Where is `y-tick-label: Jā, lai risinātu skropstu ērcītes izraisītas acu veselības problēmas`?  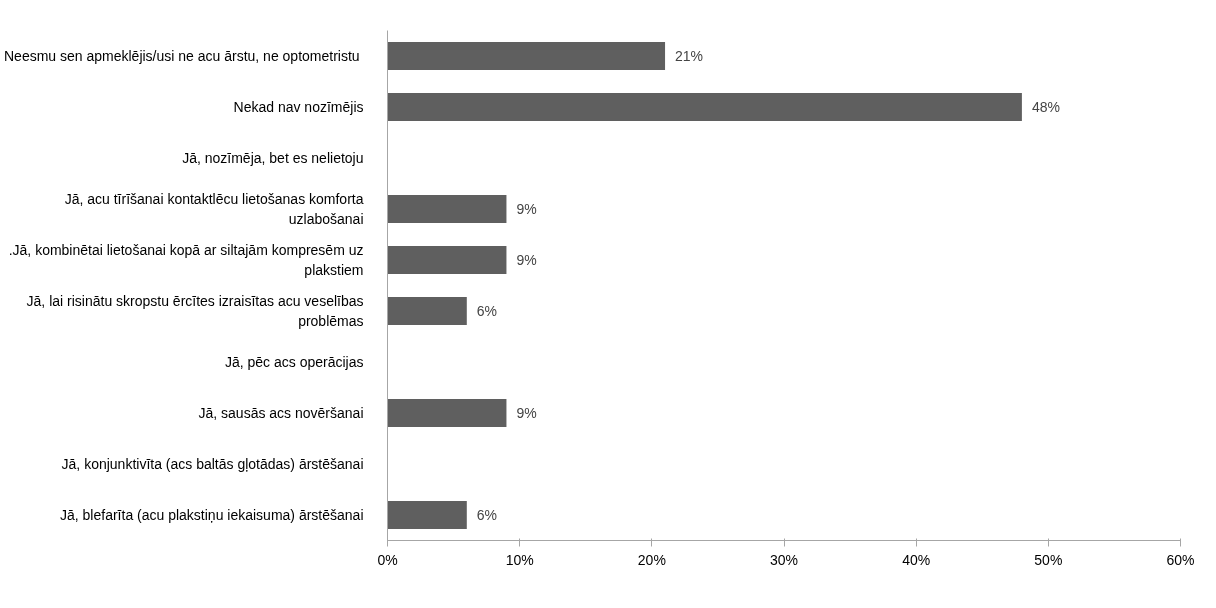
y-tick-label: Jā, lai risinātu skropstu ērcītes izraisītas acu veselības problēmas is located at coordinates (195, 311).